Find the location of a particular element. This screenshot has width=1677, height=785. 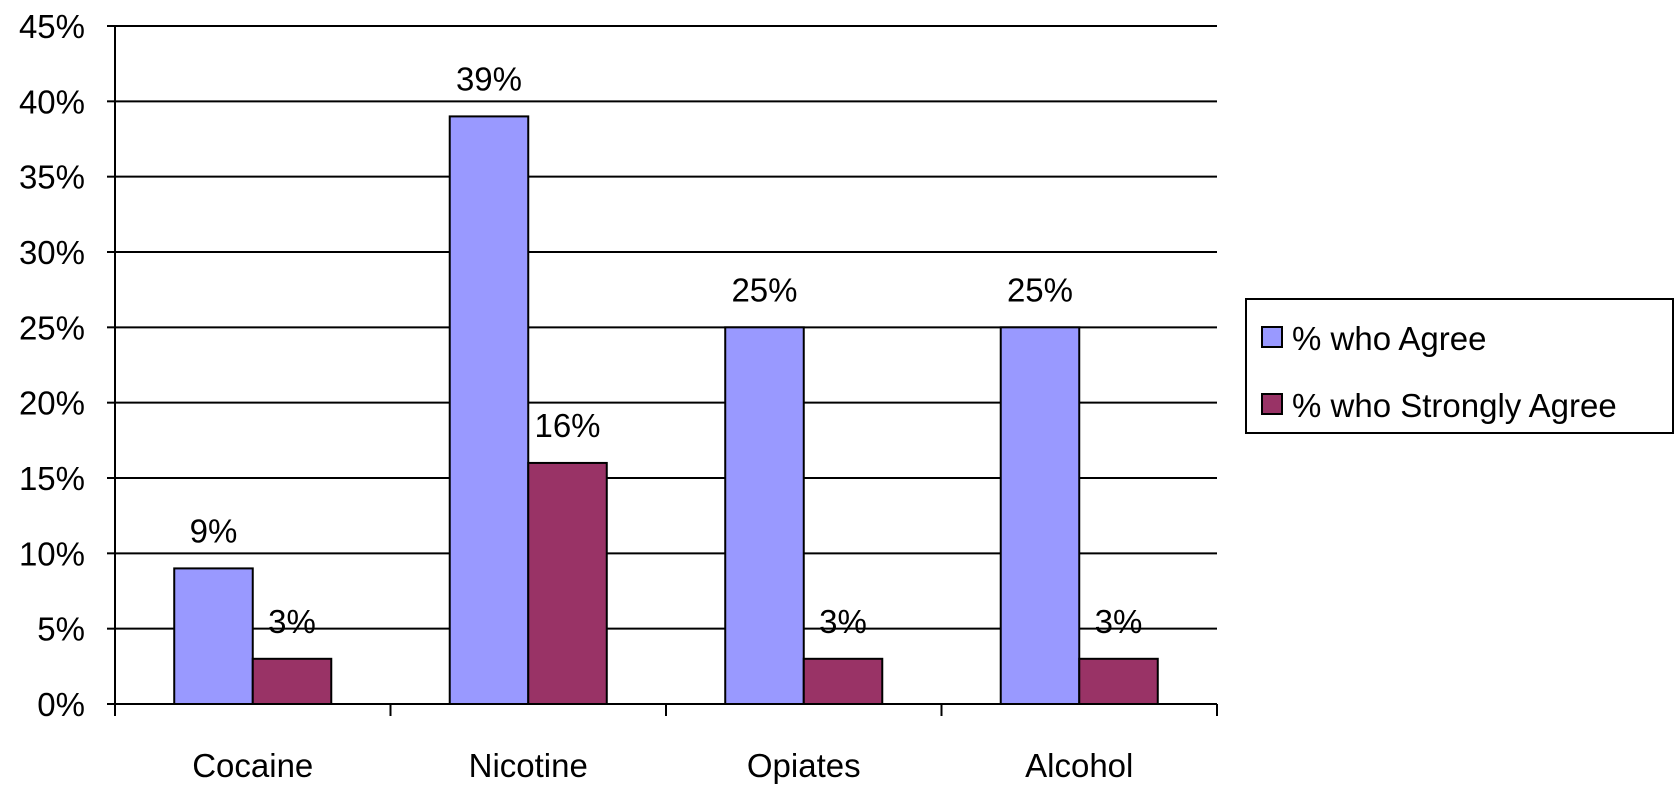

y-tick-label: 25% is located at coordinates (52, 327).